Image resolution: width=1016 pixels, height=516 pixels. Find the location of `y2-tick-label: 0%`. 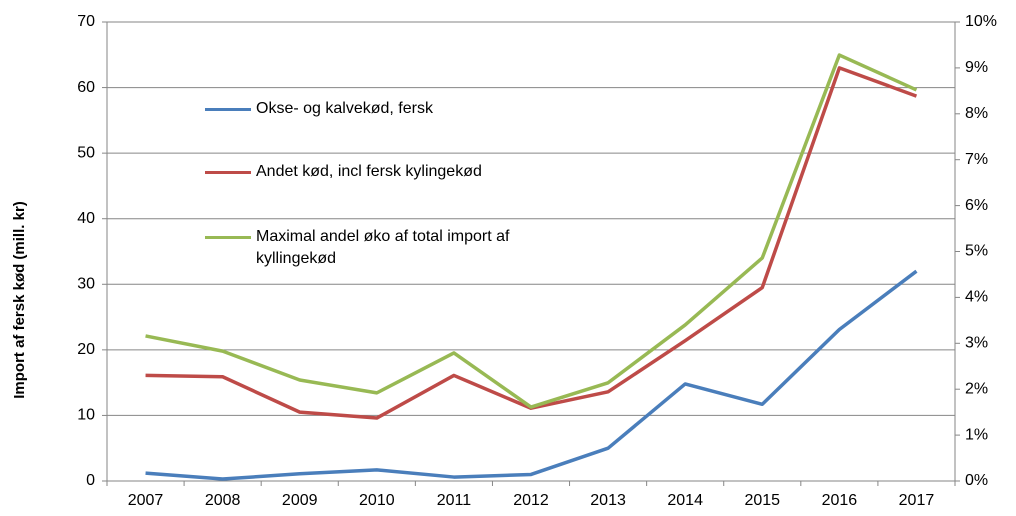

y2-tick-label: 0% is located at coordinates (976, 480).